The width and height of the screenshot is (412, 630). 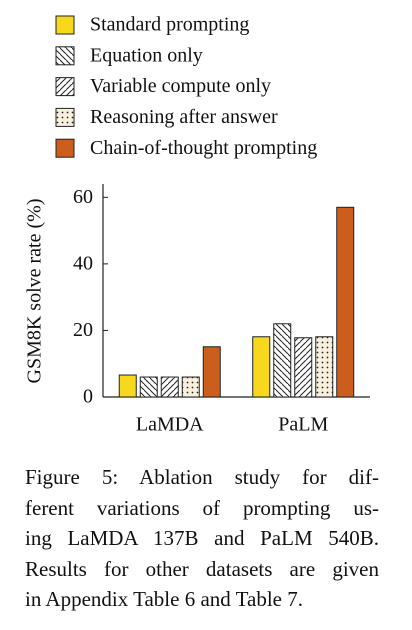 I want to click on caption-line: ferent variations of prompting us-, so click(x=202, y=507).